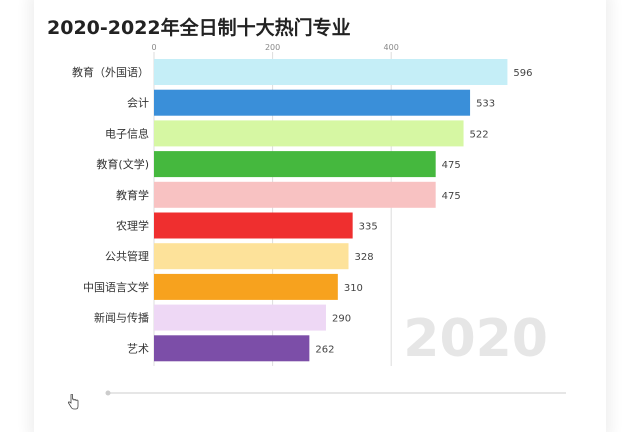  What do you see at coordinates (199, 28) in the screenshot?
I see `chart-title: 2020-2022年全日制十大热门专业` at bounding box center [199, 28].